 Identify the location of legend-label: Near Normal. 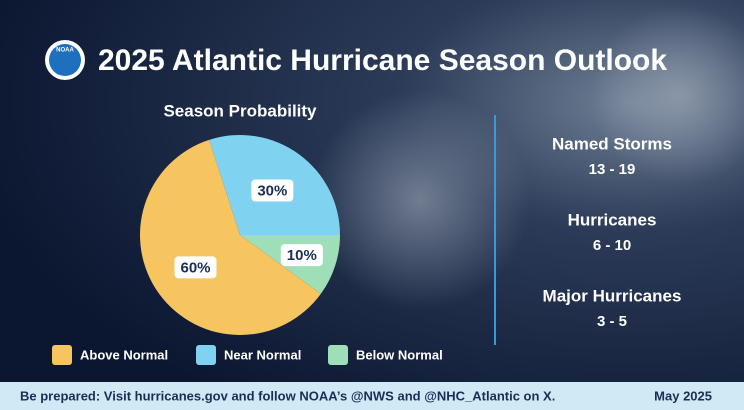
(262, 354).